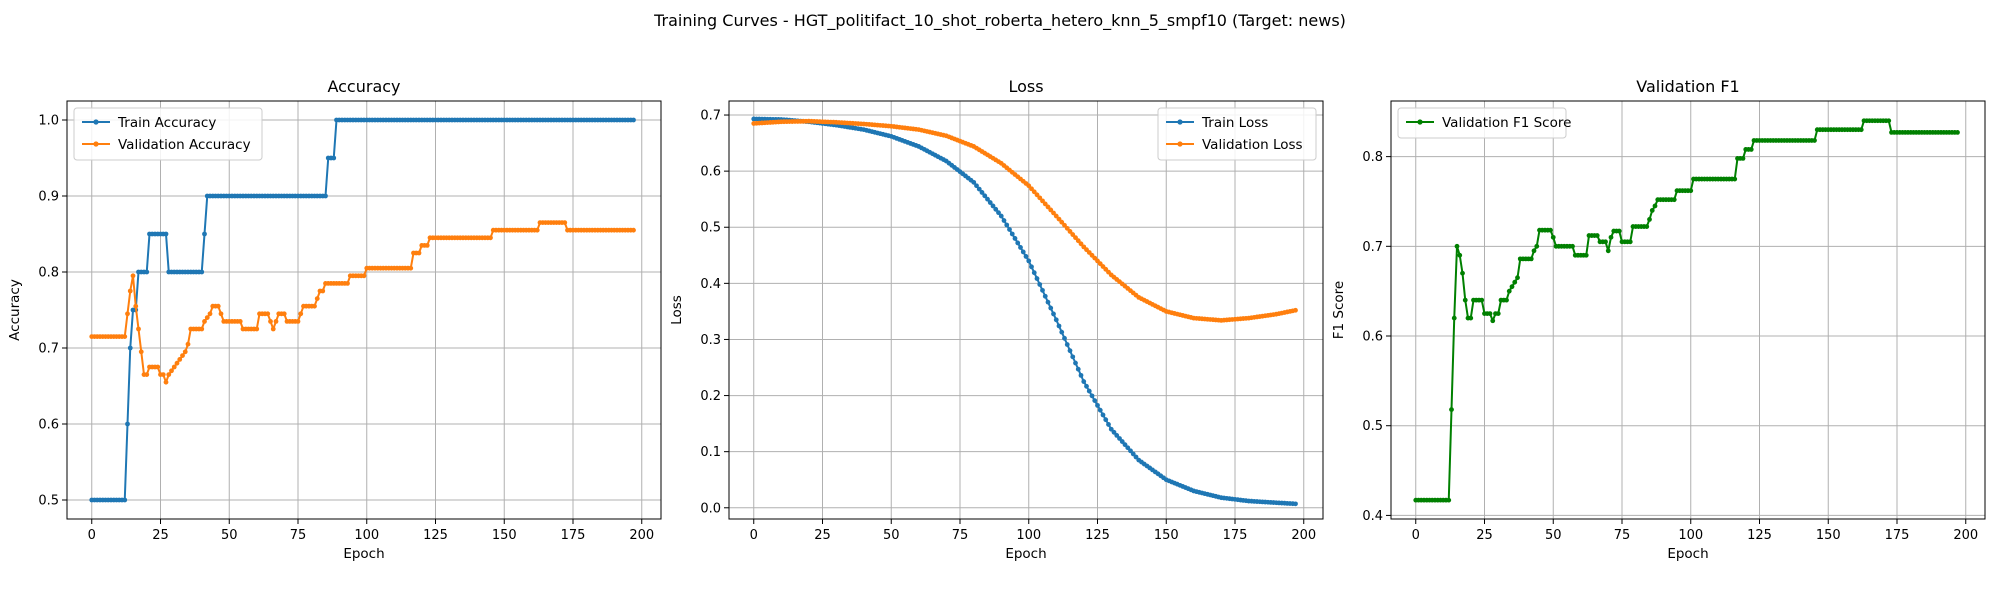 The height and width of the screenshot is (600, 2000). What do you see at coordinates (1897, 535) in the screenshot?
I see `x-tick-label: 175` at bounding box center [1897, 535].